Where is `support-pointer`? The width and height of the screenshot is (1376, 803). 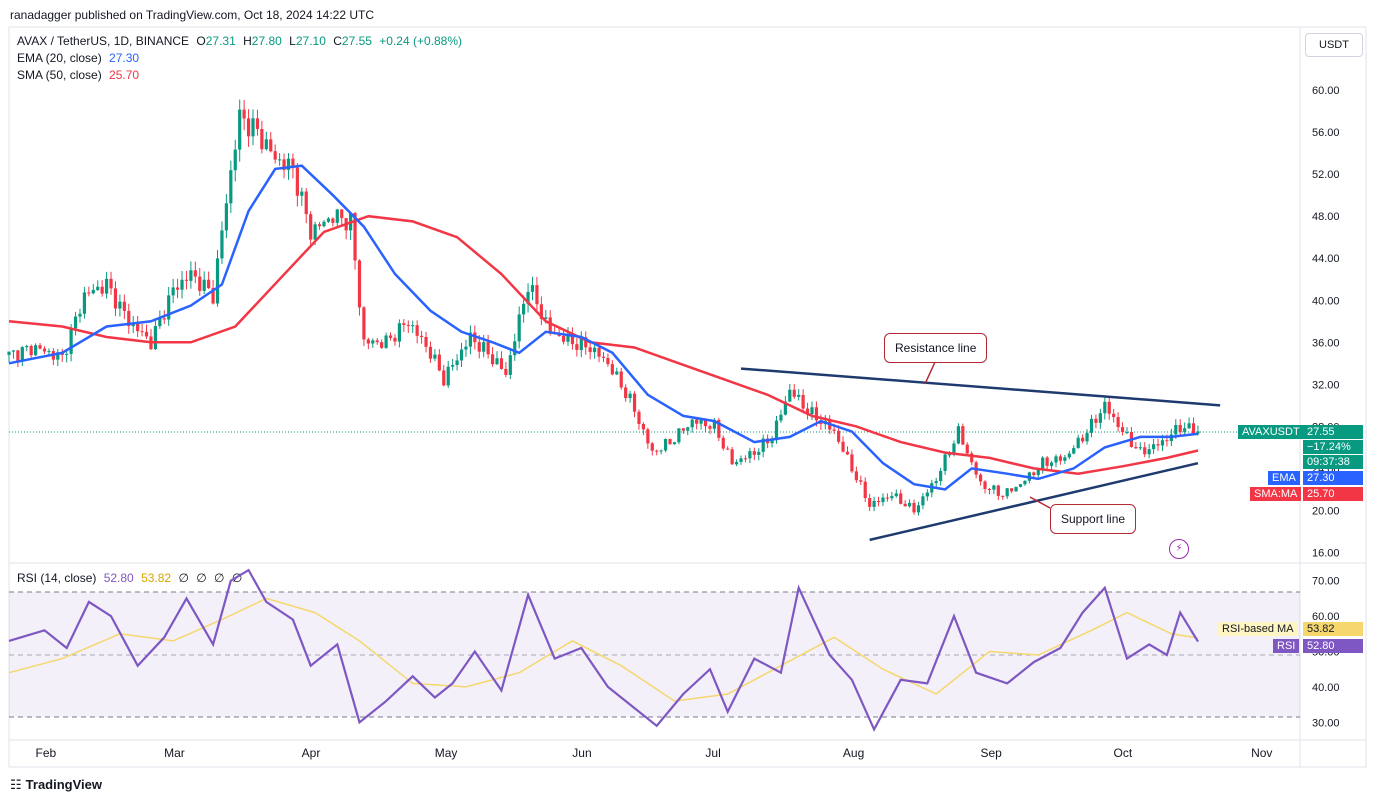 support-pointer is located at coordinates (1040, 502).